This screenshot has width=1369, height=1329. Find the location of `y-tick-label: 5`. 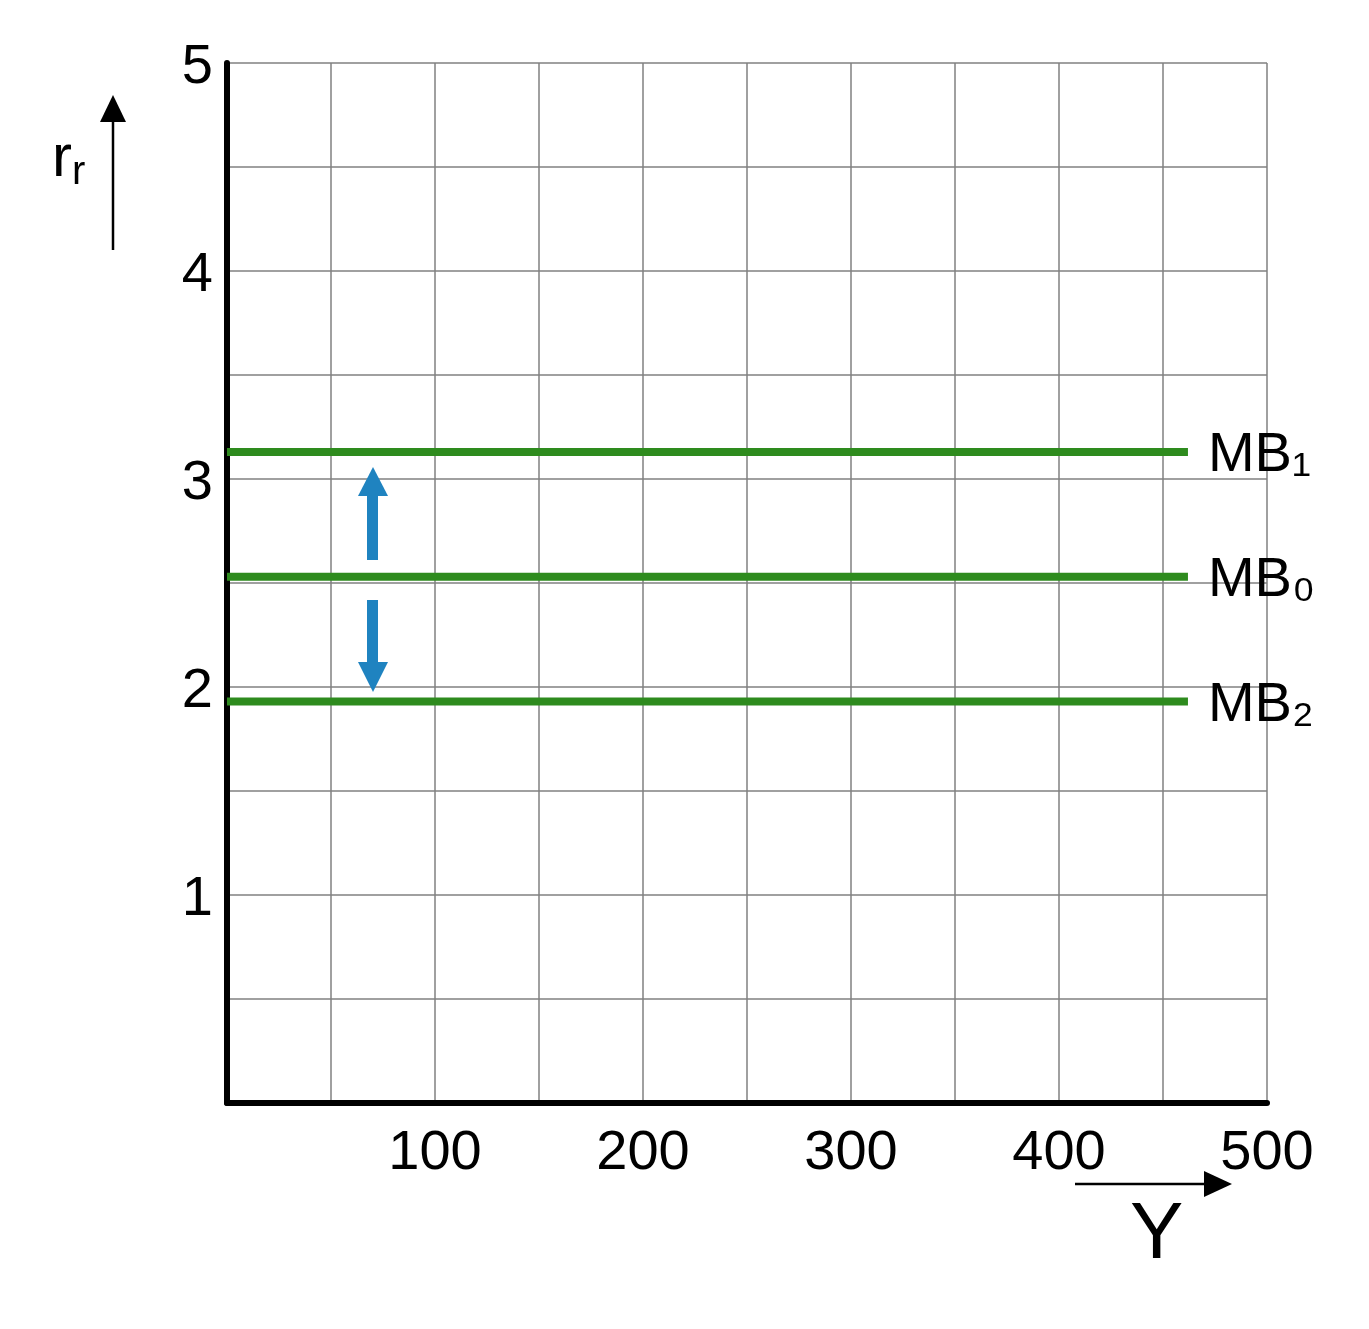

y-tick-label: 5 is located at coordinates (197, 63).